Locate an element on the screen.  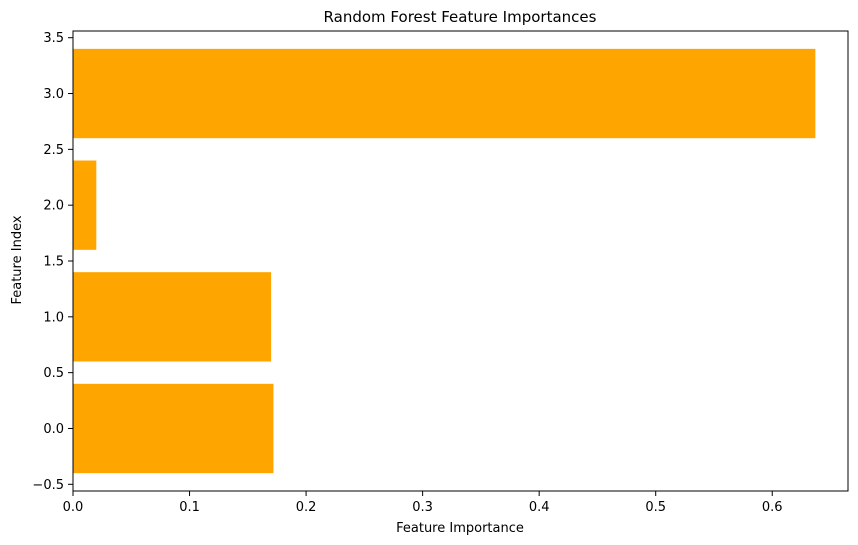
y-axis-label: Feature Index is located at coordinates (17, 259).